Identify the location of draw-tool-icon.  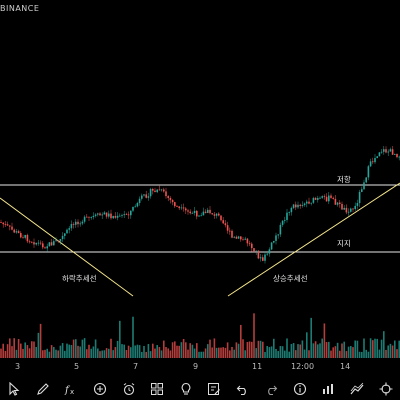
(357, 389).